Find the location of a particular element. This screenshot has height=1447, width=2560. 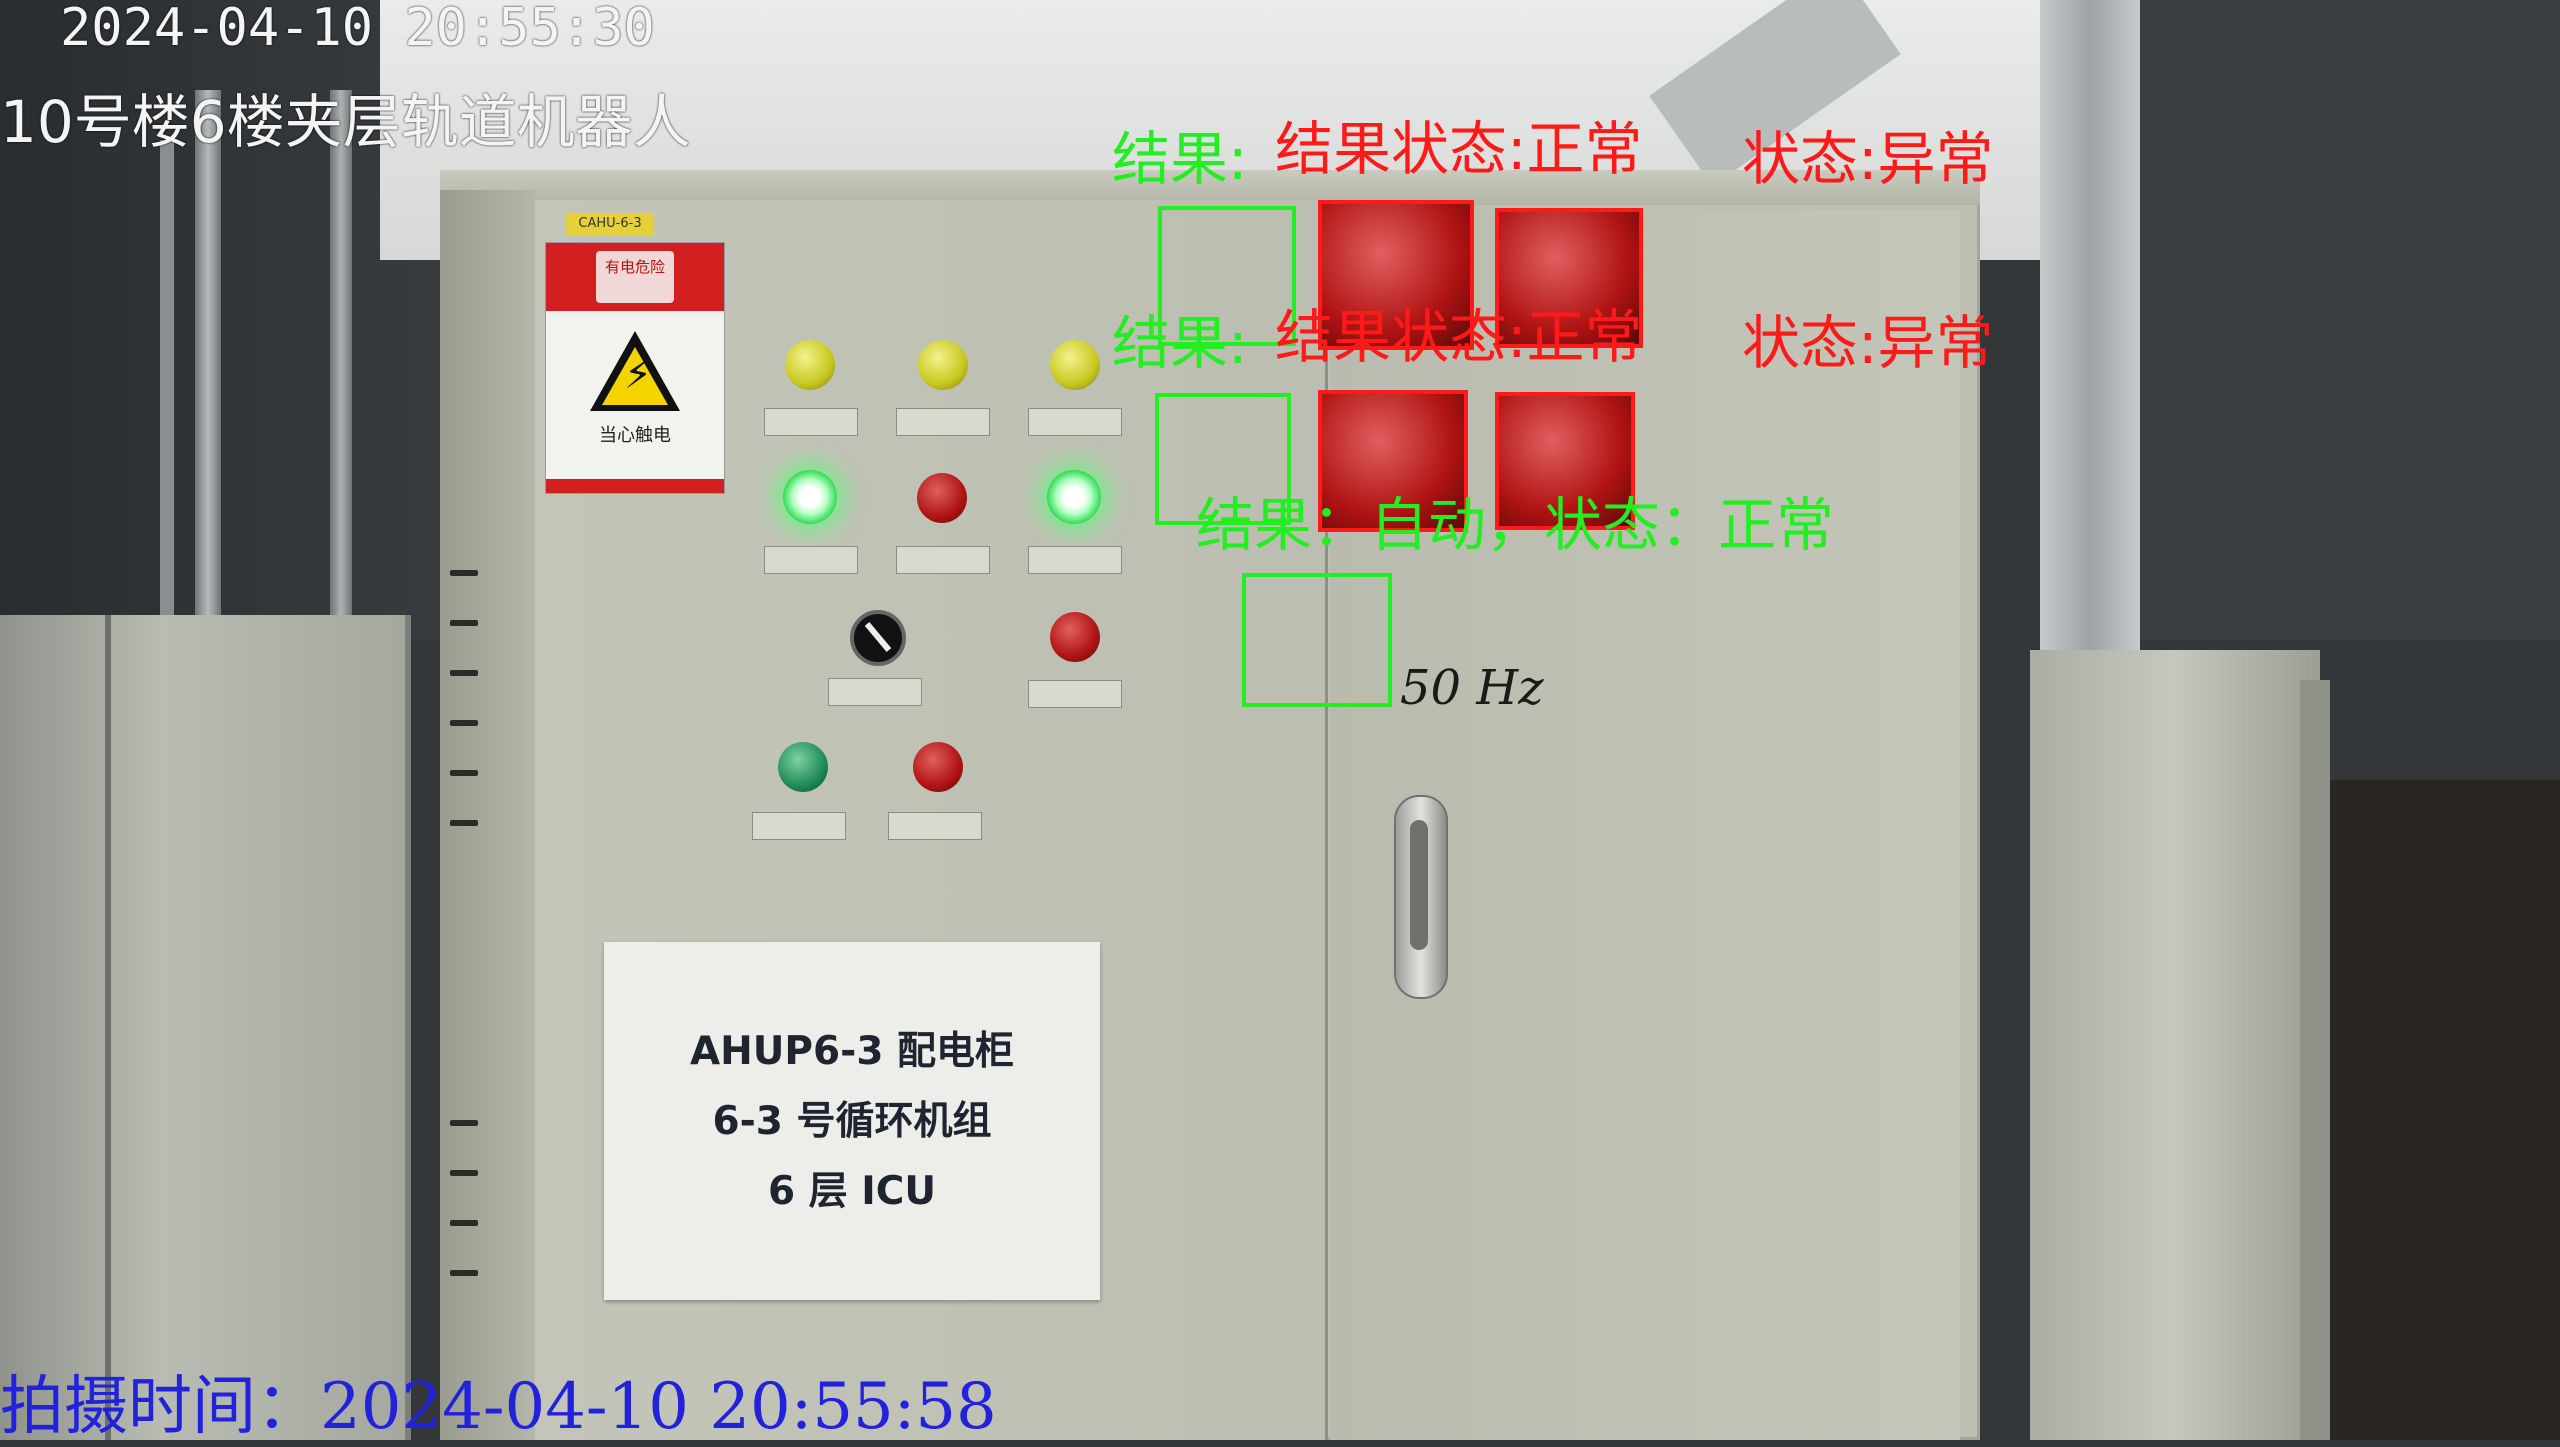

camera-timestamp: 2024-04-10 20:55:30 is located at coordinates (357, 29).